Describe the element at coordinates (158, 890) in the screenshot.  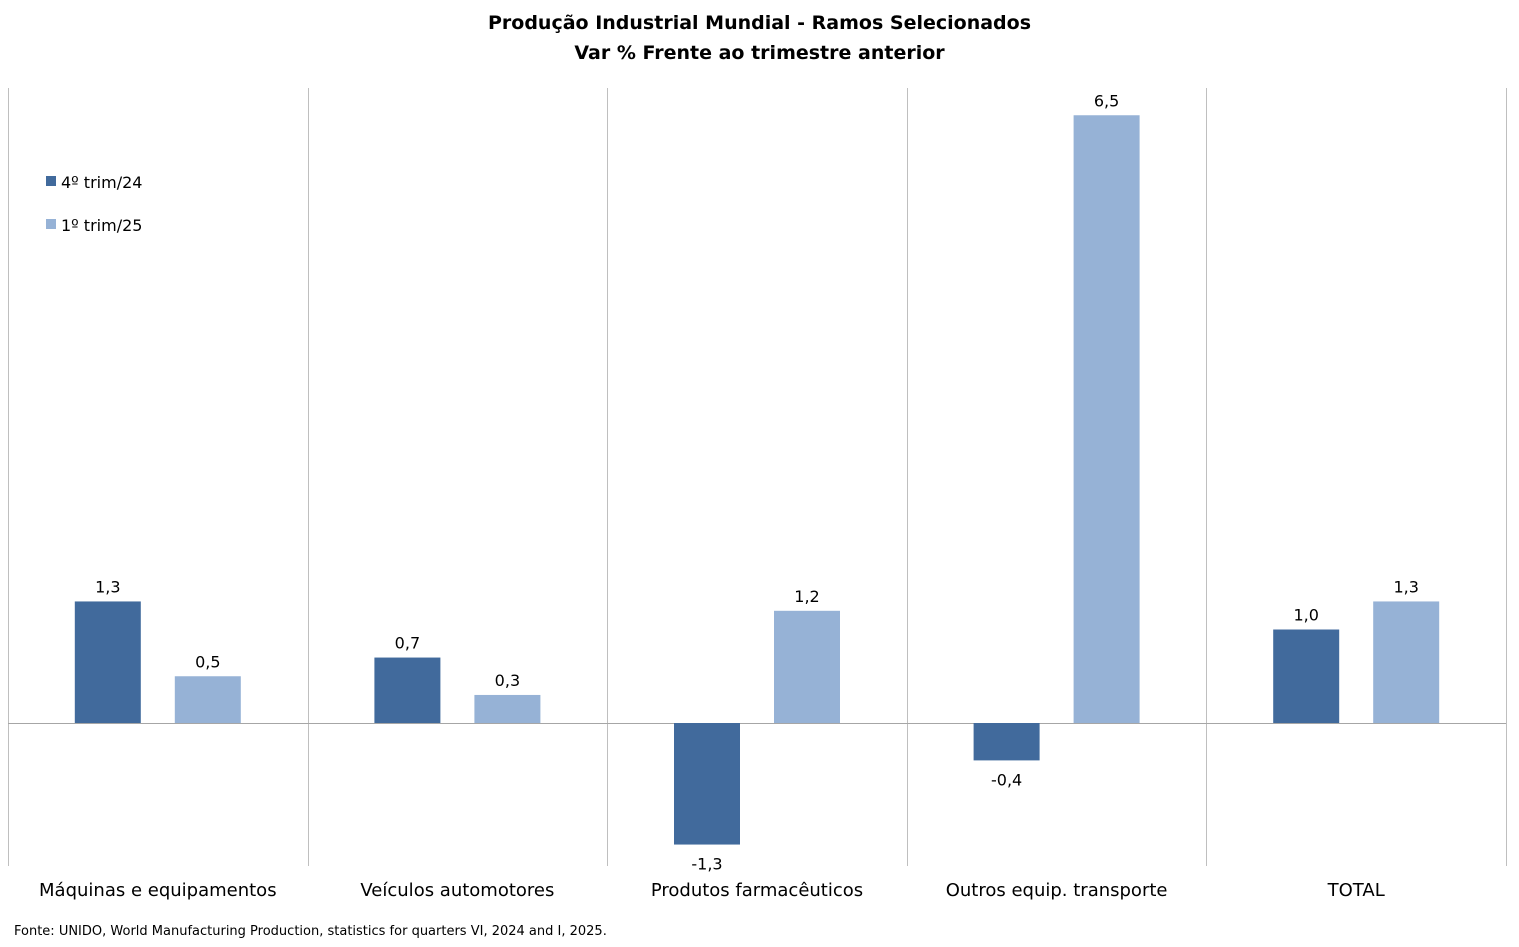
I see `category-label: Máquinas e equipamentos` at that location.